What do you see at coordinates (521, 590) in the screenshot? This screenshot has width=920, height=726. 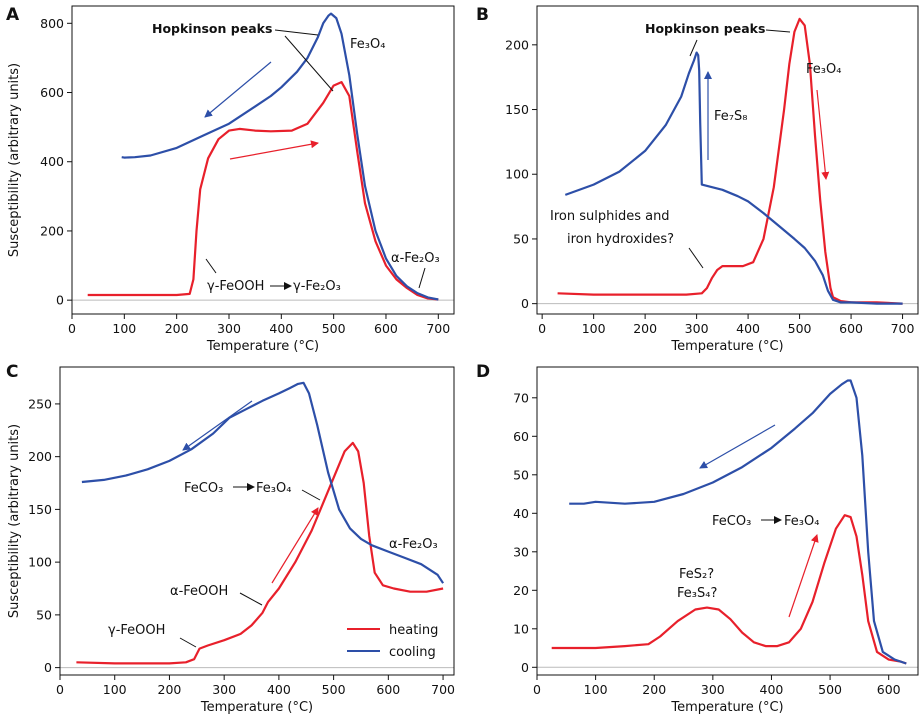 I see `y-tick-label-d: 20` at bounding box center [521, 590].